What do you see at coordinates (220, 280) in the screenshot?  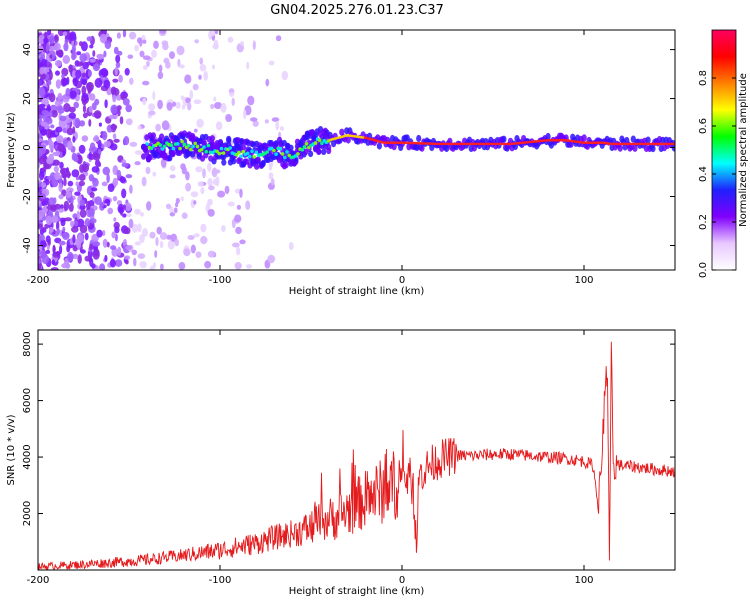 I see `x-tick-label: -100` at bounding box center [220, 280].